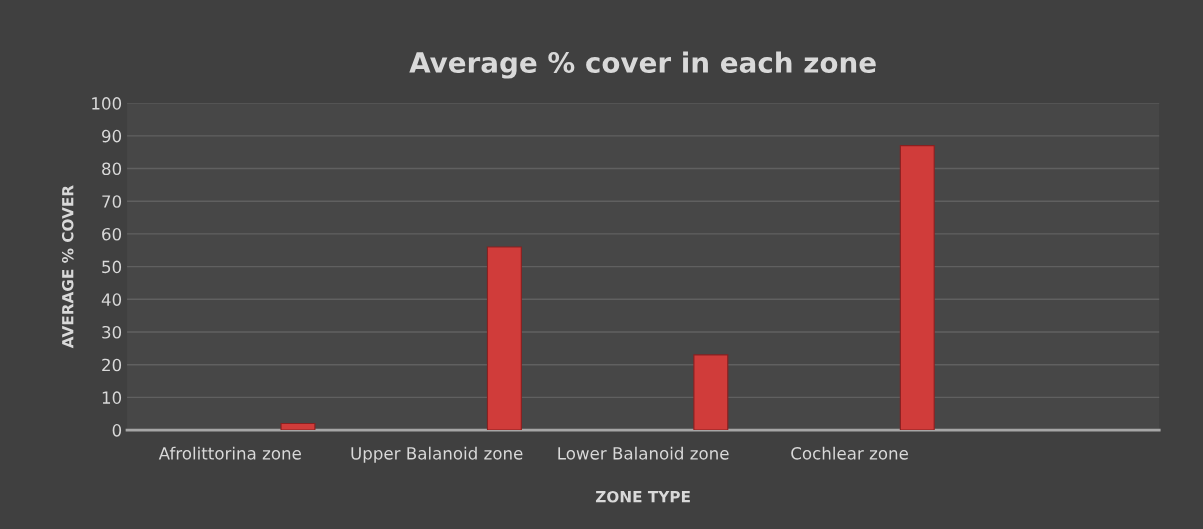 The width and height of the screenshot is (1203, 529). What do you see at coordinates (117, 430) in the screenshot?
I see `y-tick-label: 0` at bounding box center [117, 430].